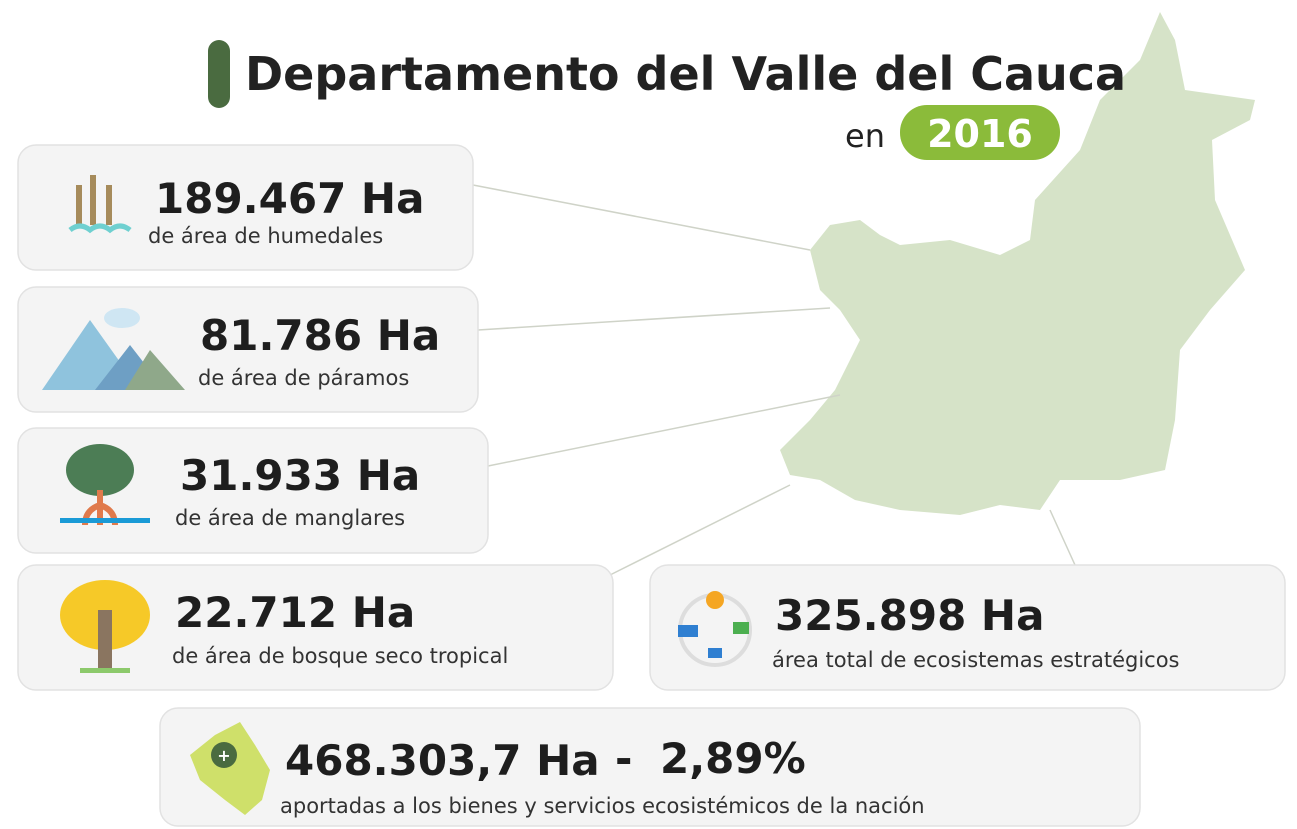 The image size is (1297, 829). What do you see at coordinates (219, 74) in the screenshot?
I see `title-bar` at bounding box center [219, 74].